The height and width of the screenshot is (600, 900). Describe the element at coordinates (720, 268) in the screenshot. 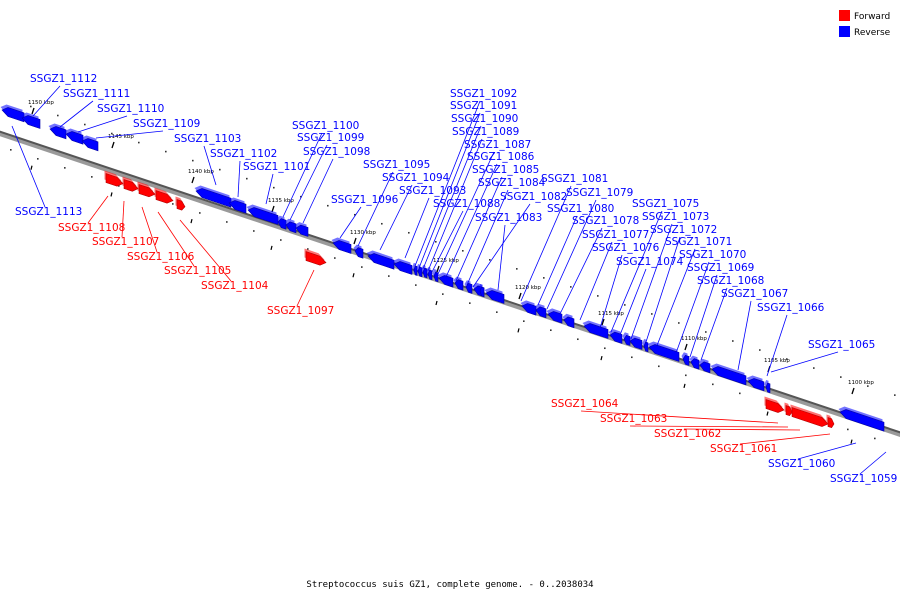

I see `gene-label: SSGZ1_1069` at that location.